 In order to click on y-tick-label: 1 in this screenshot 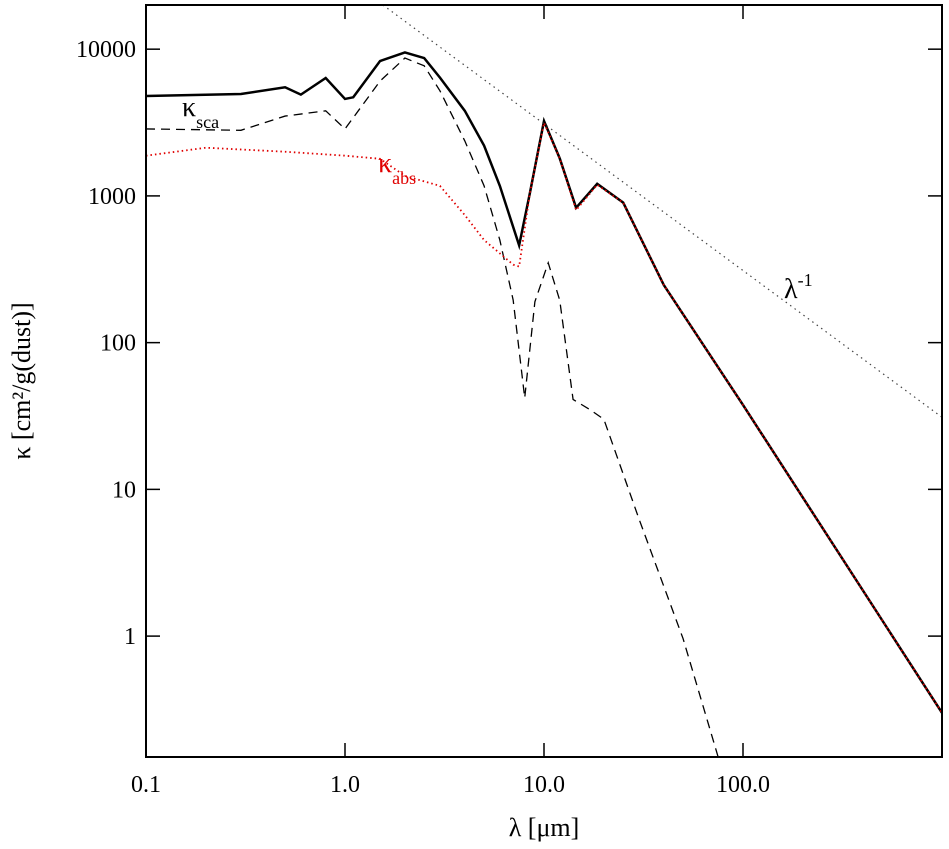, I will do `click(130, 637)`.